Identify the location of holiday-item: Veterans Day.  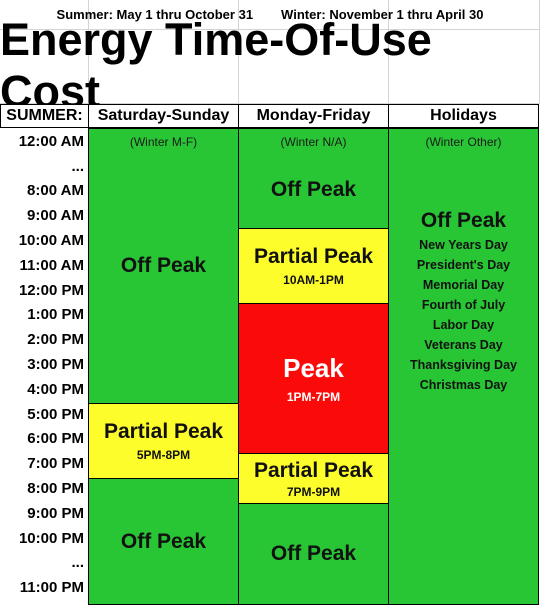
(463, 344).